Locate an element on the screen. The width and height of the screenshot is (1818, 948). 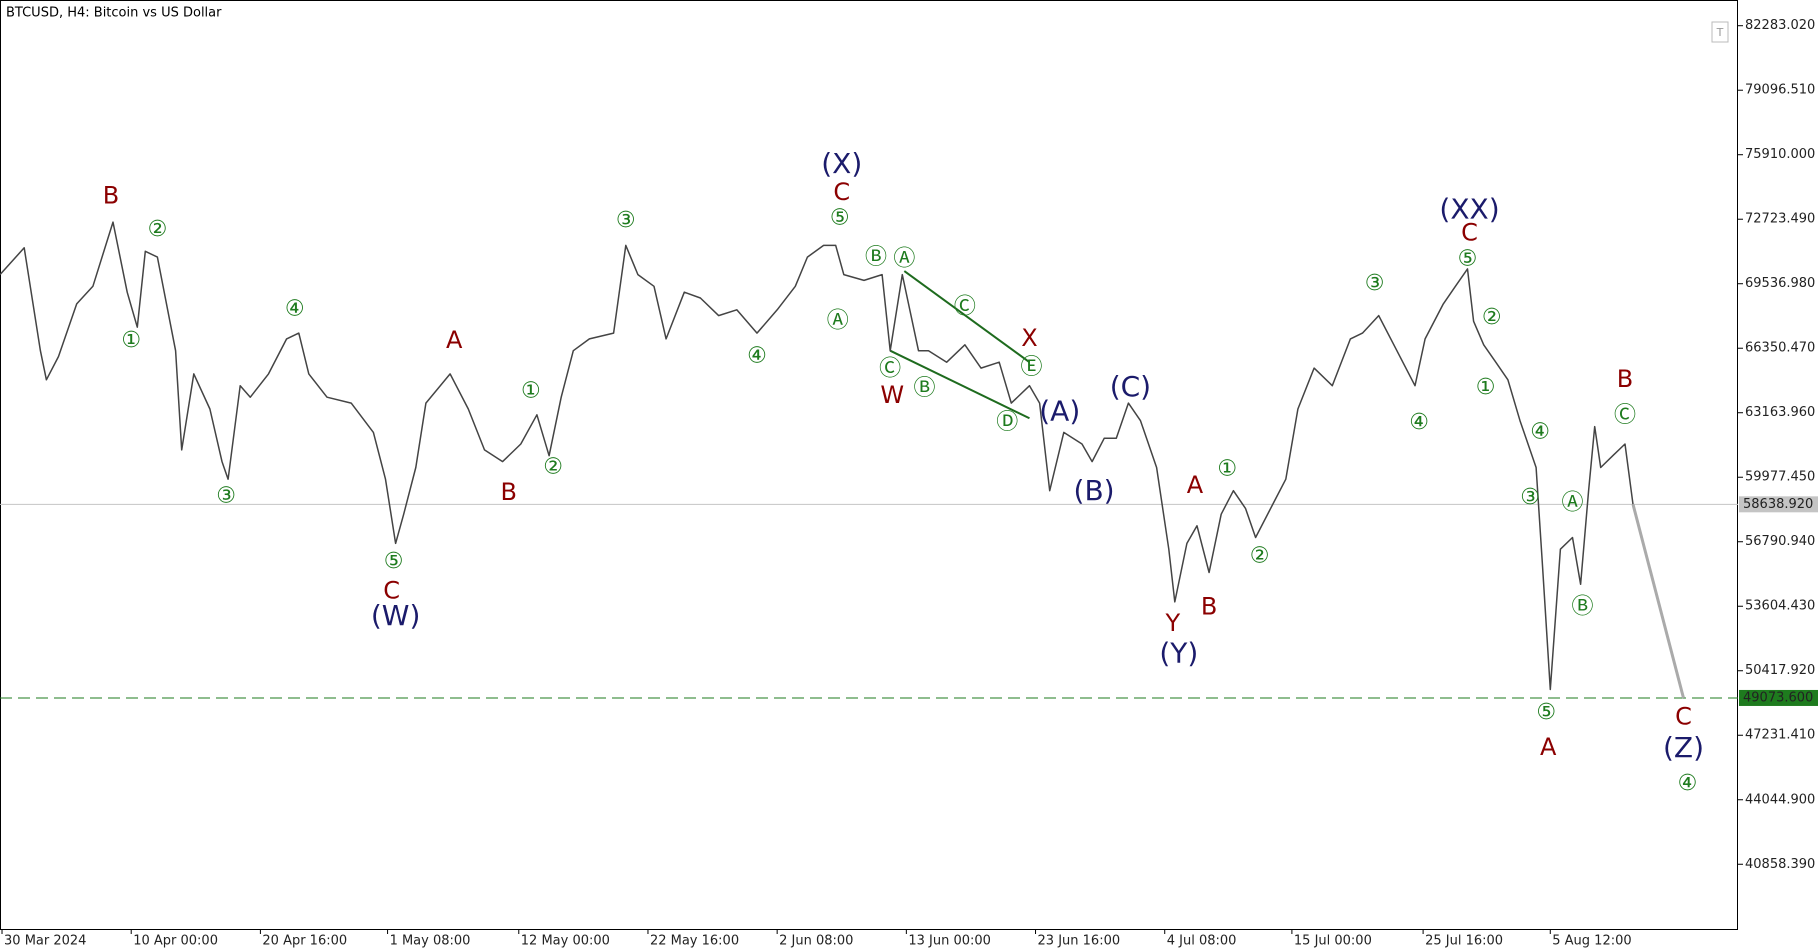
chart-title: BTCUSD, H4: Bitcoin vs US Dollar is located at coordinates (114, 13).